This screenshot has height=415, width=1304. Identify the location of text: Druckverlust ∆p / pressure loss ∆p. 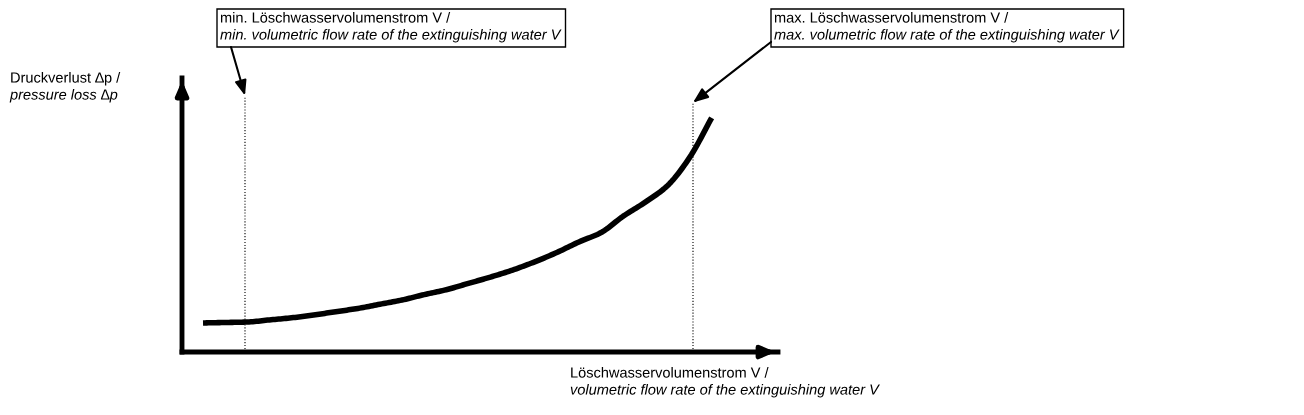
(65, 87).